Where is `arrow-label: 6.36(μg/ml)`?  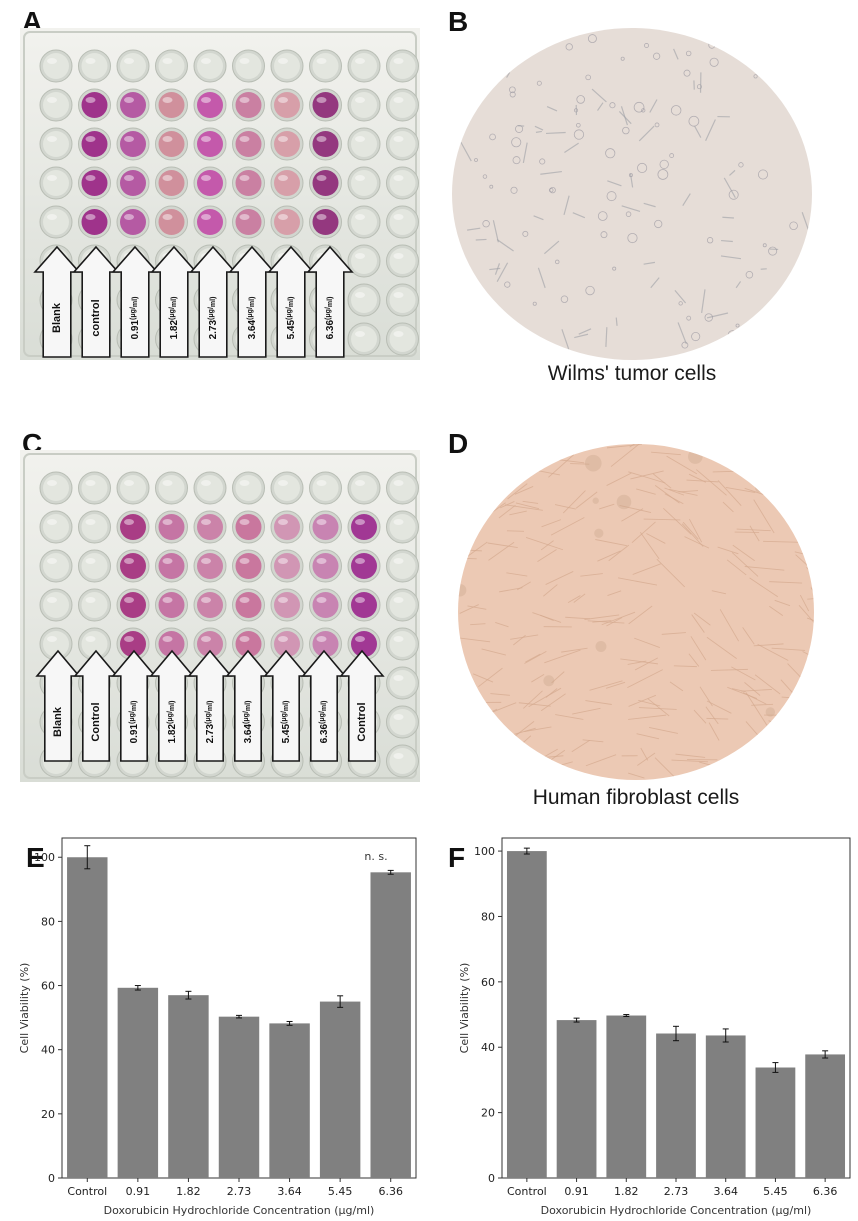 arrow-label: 6.36(μg/ml) is located at coordinates (330, 318).